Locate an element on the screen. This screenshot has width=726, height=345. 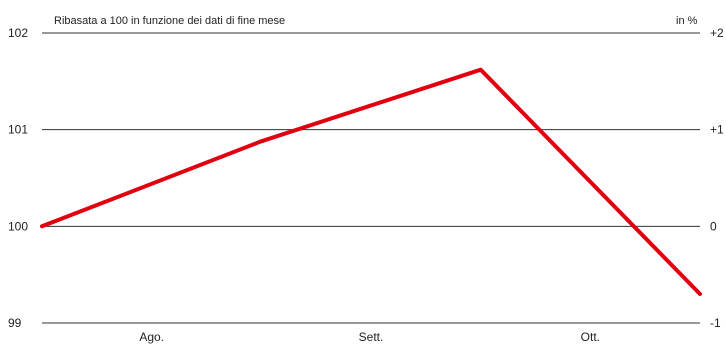
right-tick-label: +1 is located at coordinates (717, 130).